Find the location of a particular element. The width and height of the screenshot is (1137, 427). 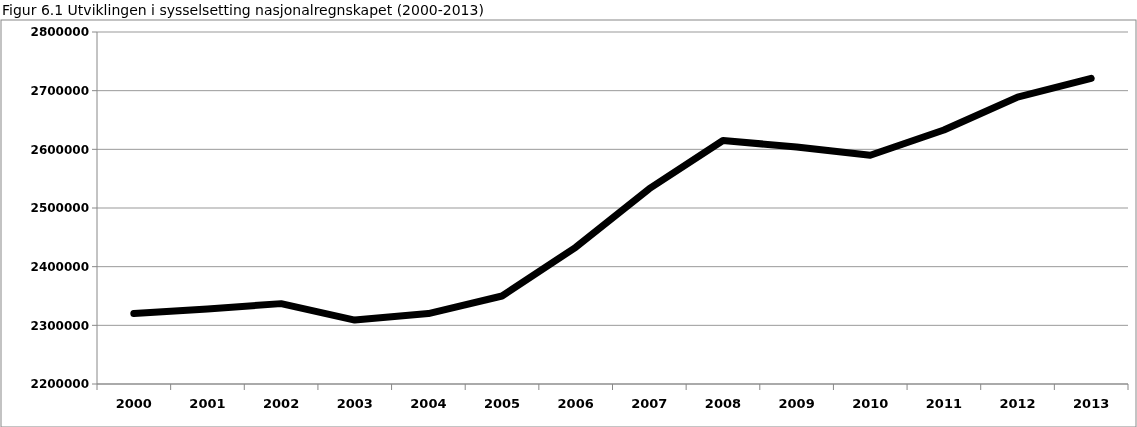

x-tick-label: 2005 is located at coordinates (502, 403).